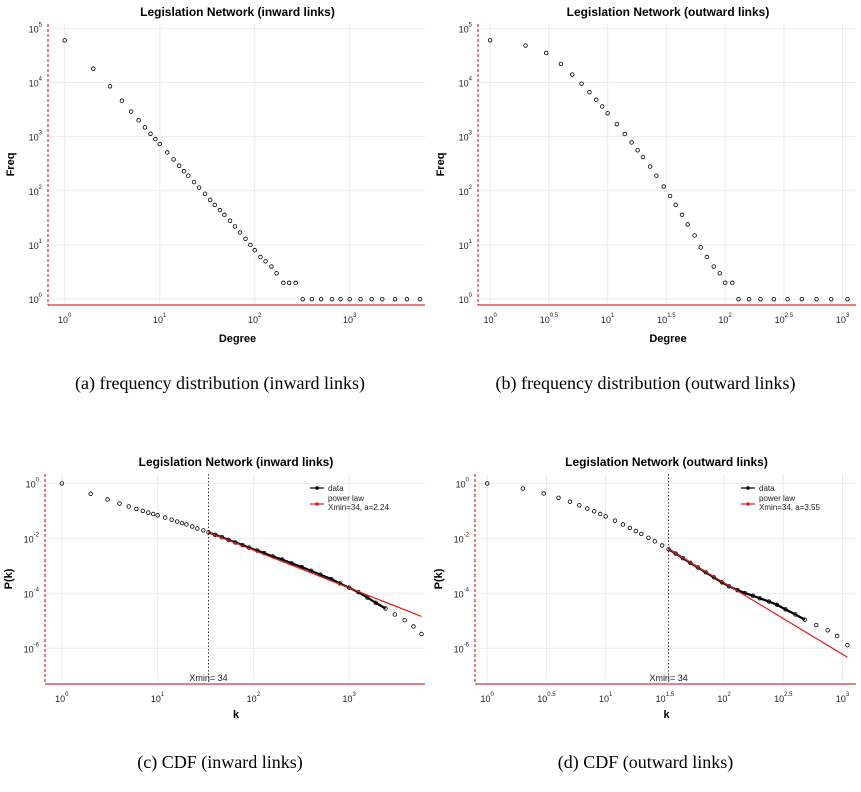 The image size is (861, 792). Describe the element at coordinates (336, 488) in the screenshot. I see `legend-entry-data: data` at that location.